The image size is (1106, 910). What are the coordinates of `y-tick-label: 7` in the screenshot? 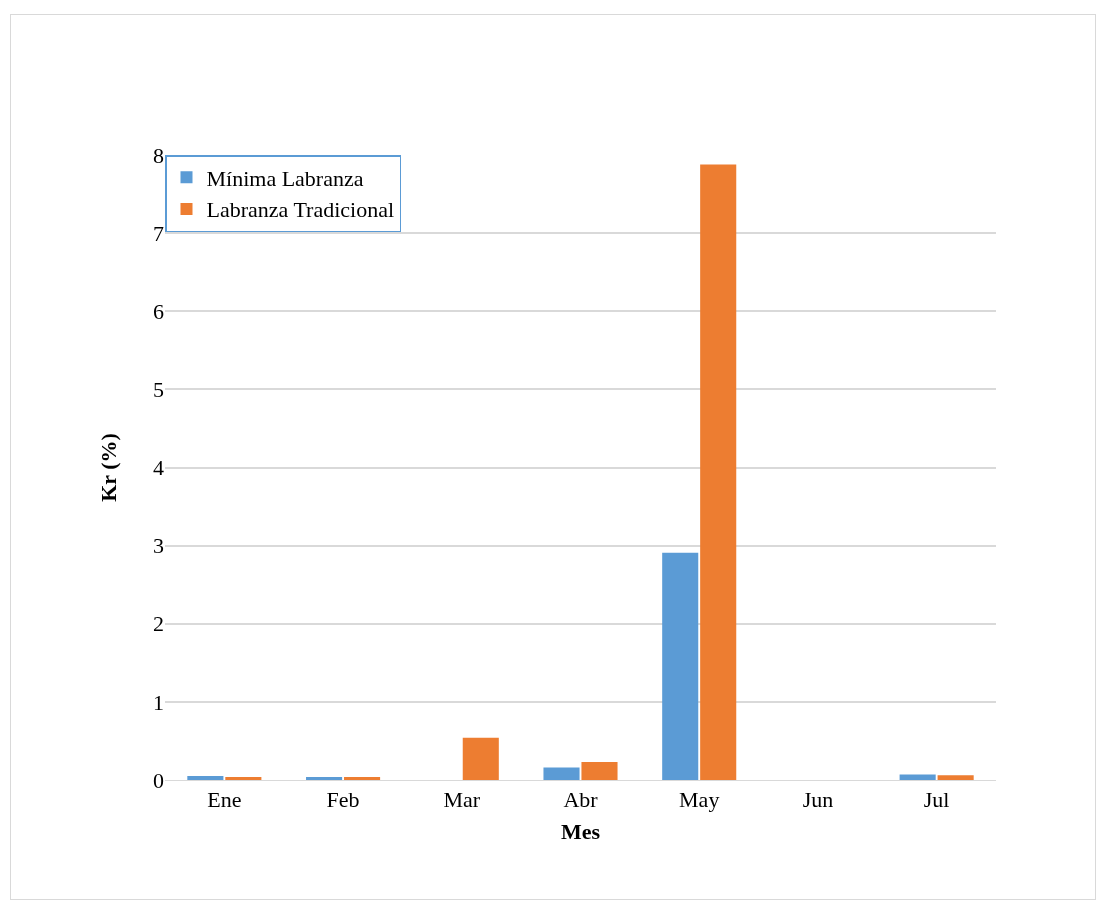 It's located at (158, 233).